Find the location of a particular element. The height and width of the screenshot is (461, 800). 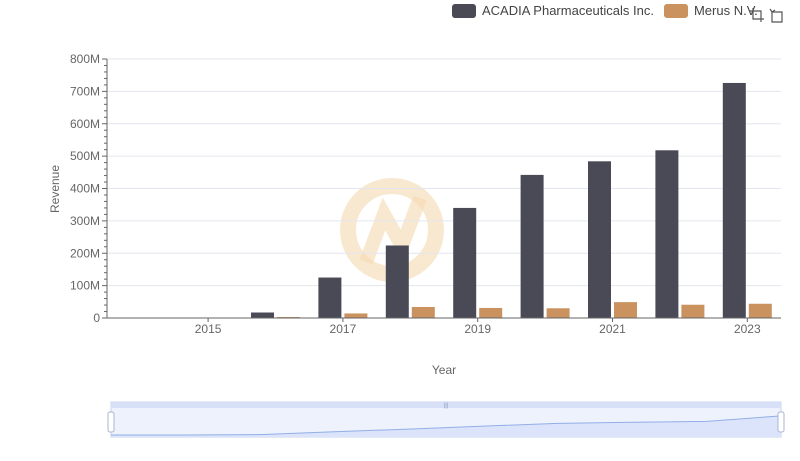

bar-merus-2022 is located at coordinates (693, 311).